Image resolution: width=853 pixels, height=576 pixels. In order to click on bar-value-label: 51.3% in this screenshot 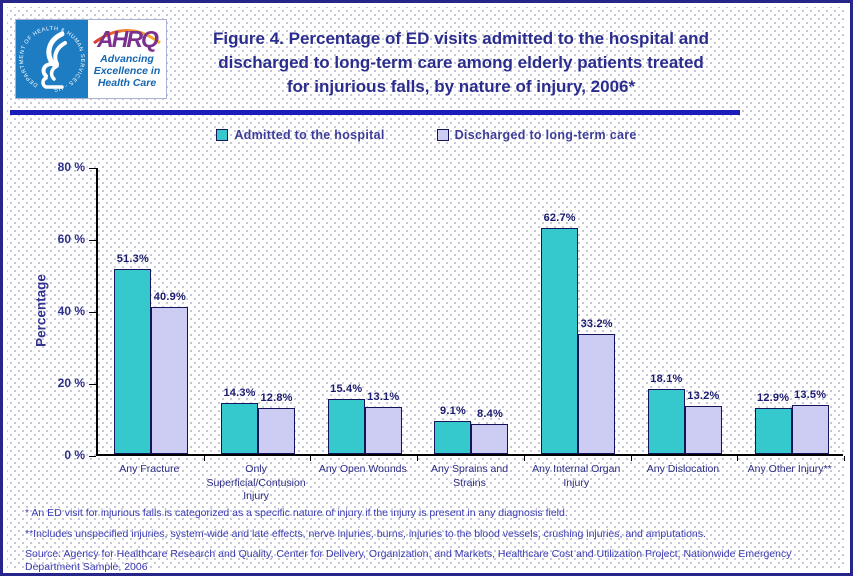, I will do `click(132, 259)`.